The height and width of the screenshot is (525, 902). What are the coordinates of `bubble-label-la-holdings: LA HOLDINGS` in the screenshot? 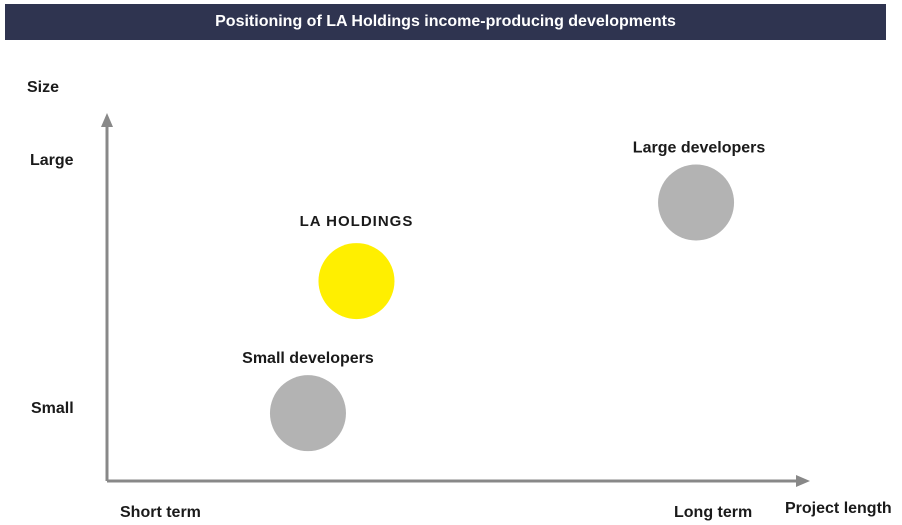 It's located at (357, 221).